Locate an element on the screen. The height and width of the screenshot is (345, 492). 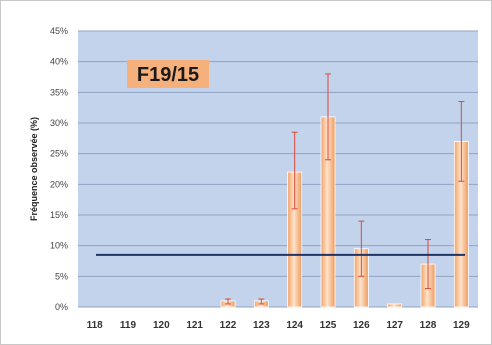
y-tick-label: 45% is located at coordinates (59, 31).